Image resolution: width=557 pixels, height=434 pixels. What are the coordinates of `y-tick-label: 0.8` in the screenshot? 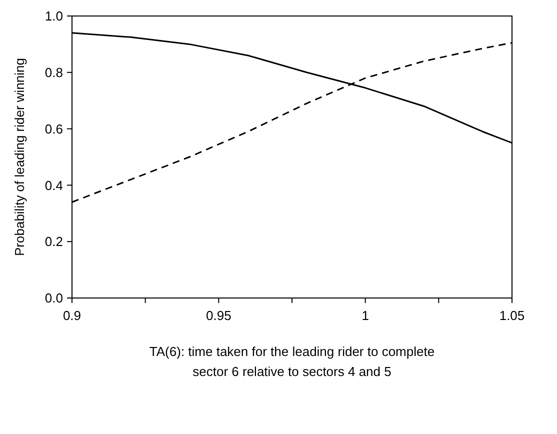 It's located at (53, 72).